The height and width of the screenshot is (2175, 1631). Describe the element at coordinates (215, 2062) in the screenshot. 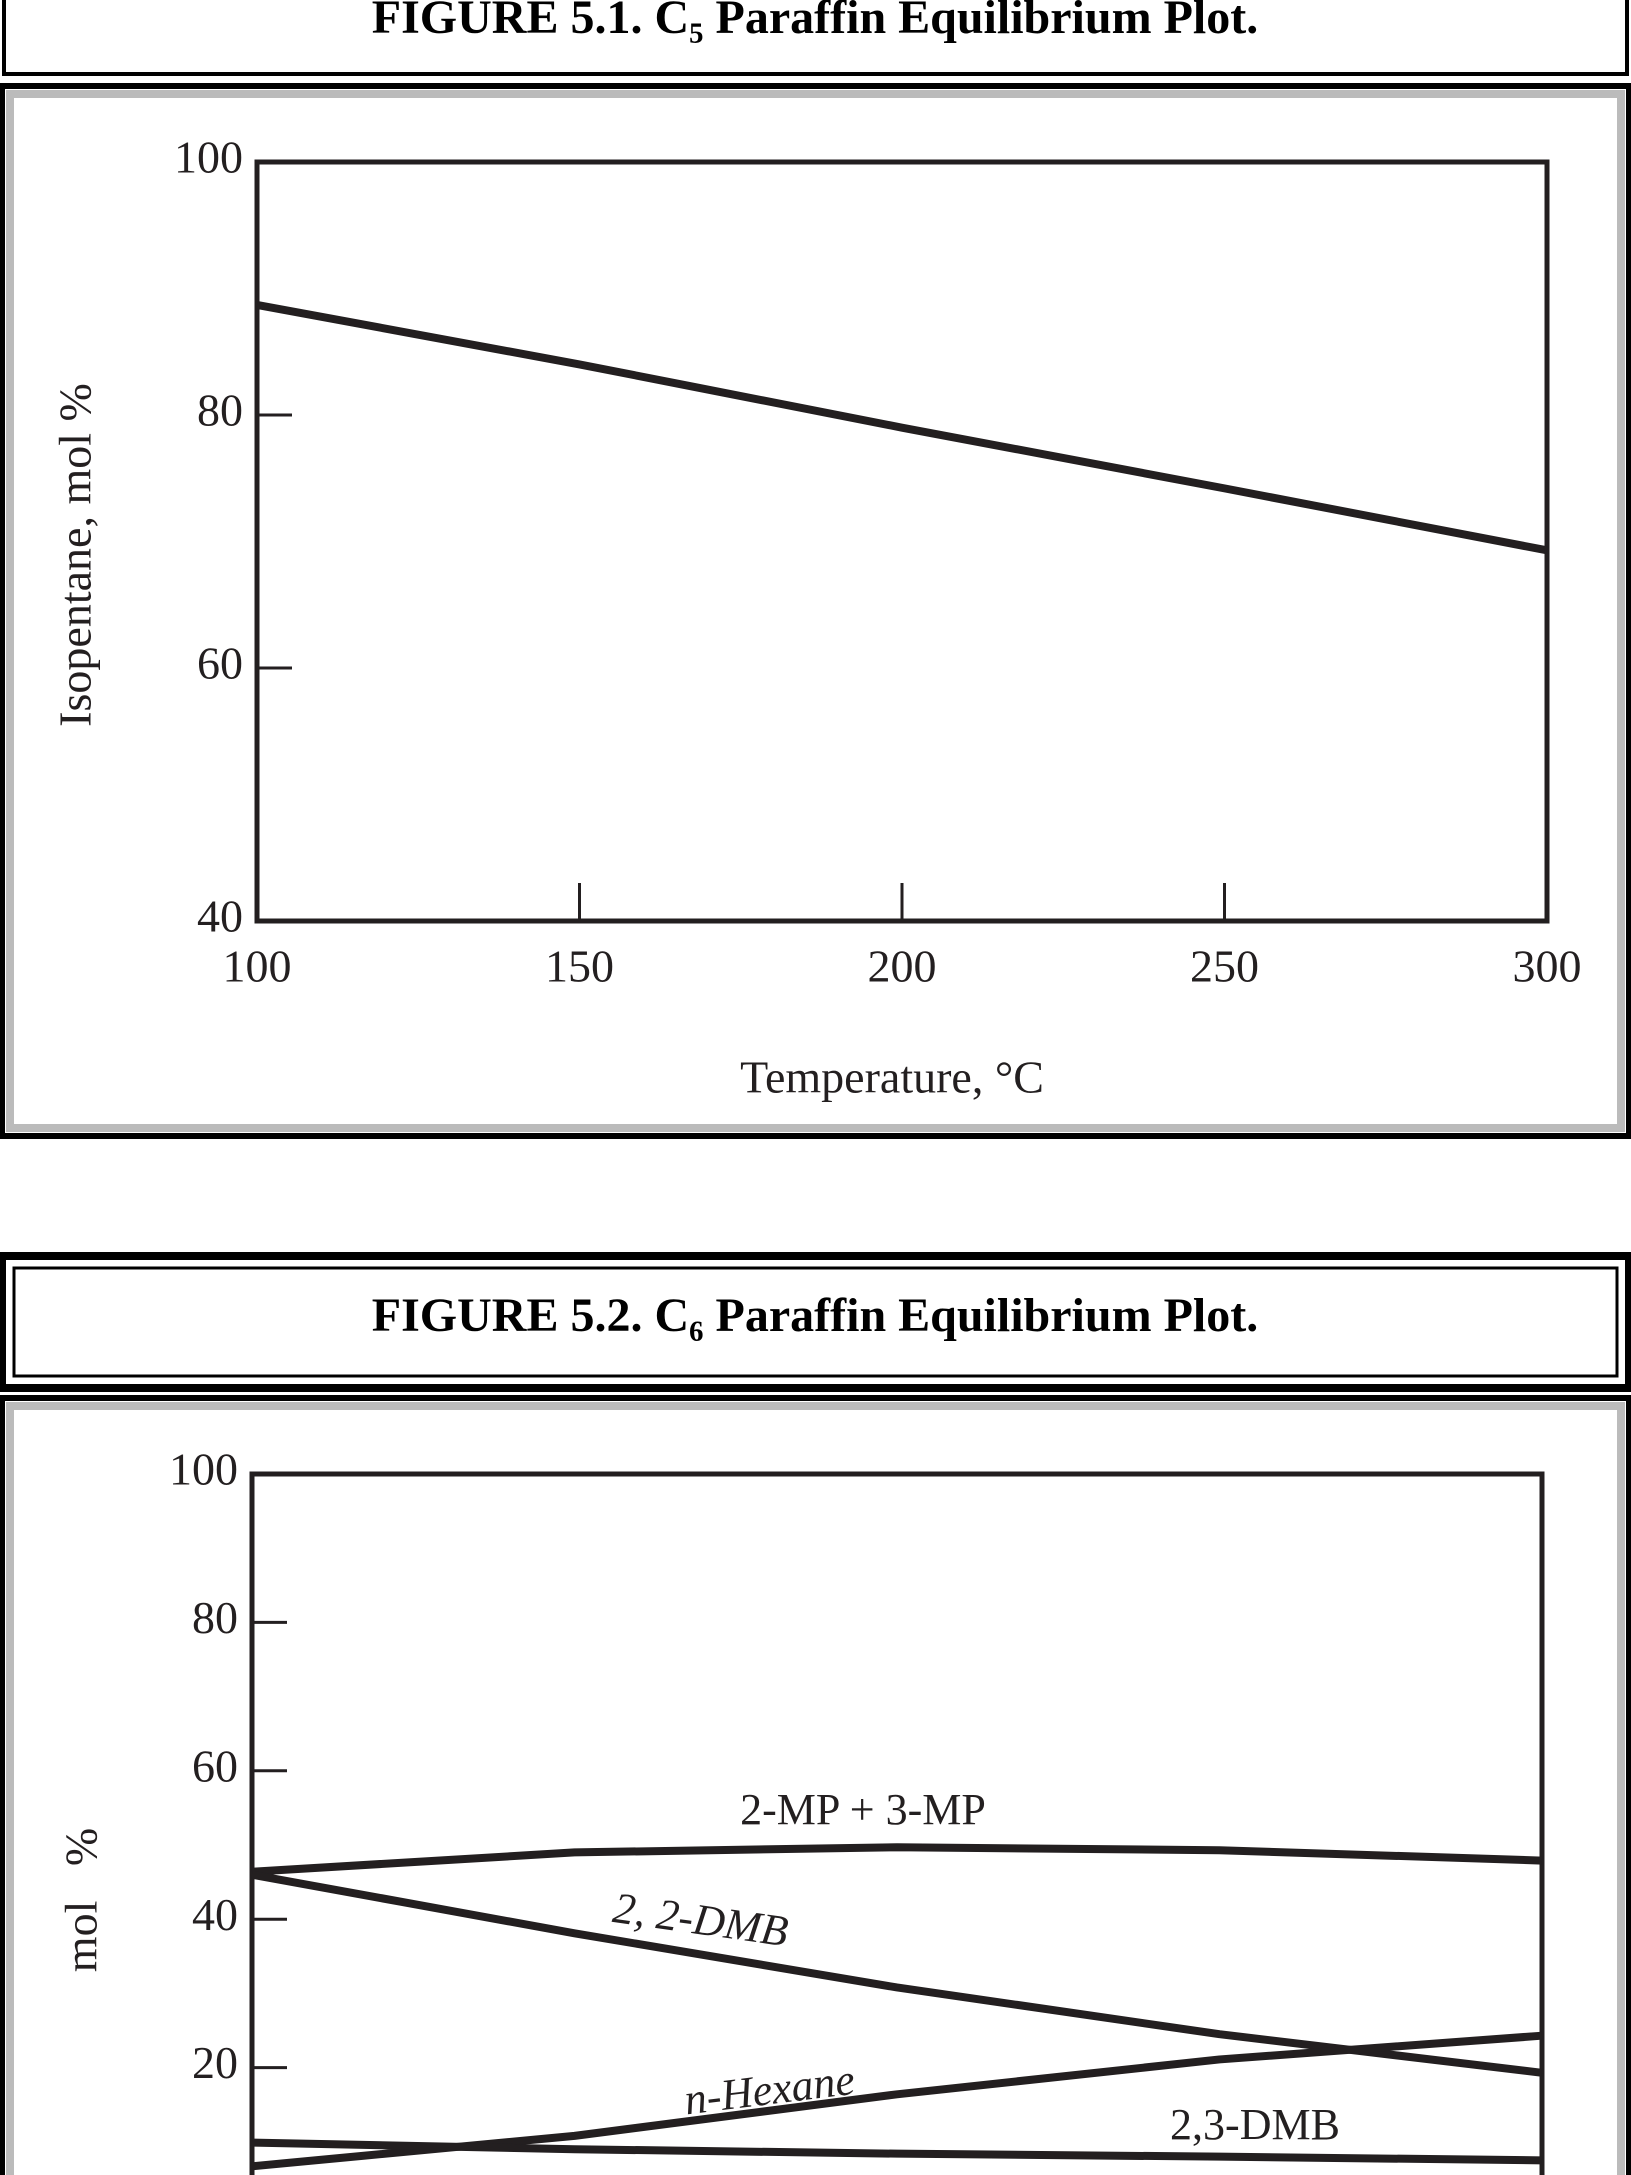

I see `y-tick-label: 20` at that location.